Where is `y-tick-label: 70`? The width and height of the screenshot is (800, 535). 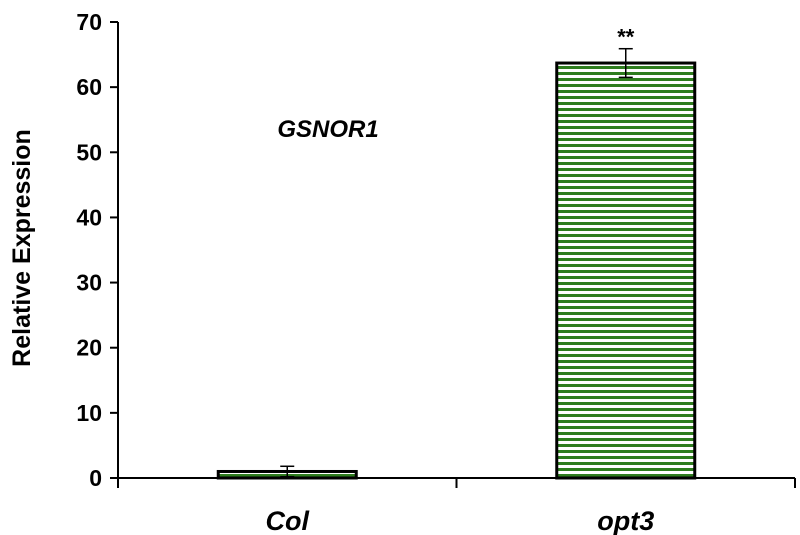 y-tick-label: 70 is located at coordinates (89, 22).